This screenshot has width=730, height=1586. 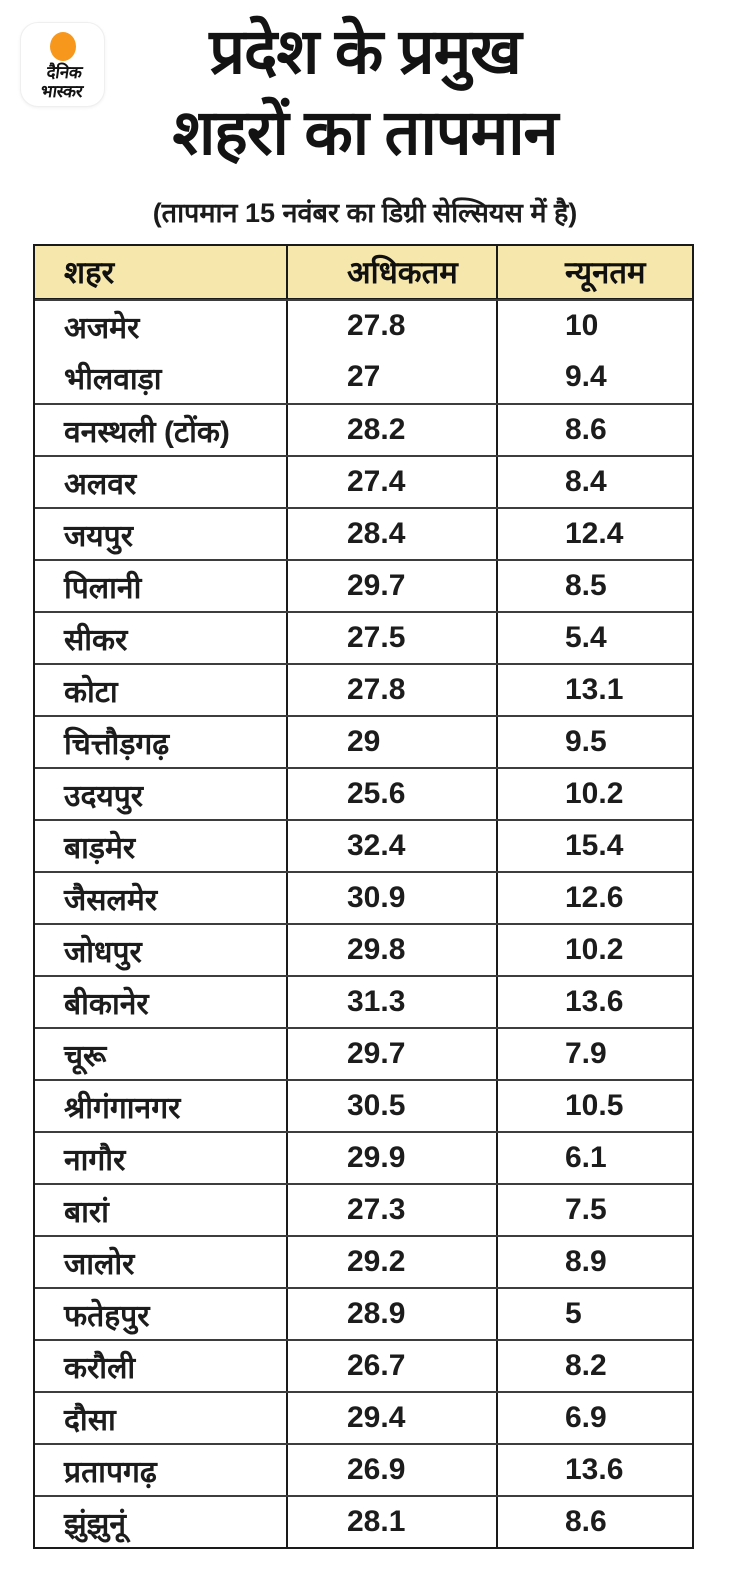 I want to click on column-header-city: शहर, so click(x=161, y=272).